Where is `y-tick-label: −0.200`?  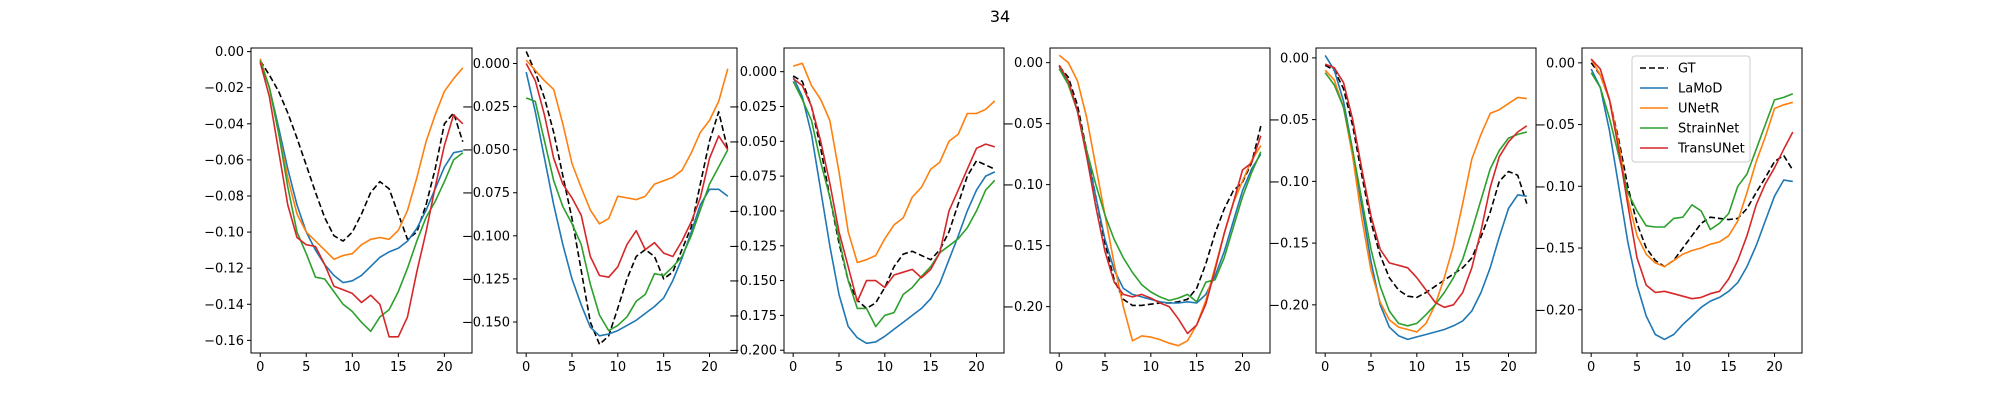
y-tick-label: −0.200 is located at coordinates (753, 351).